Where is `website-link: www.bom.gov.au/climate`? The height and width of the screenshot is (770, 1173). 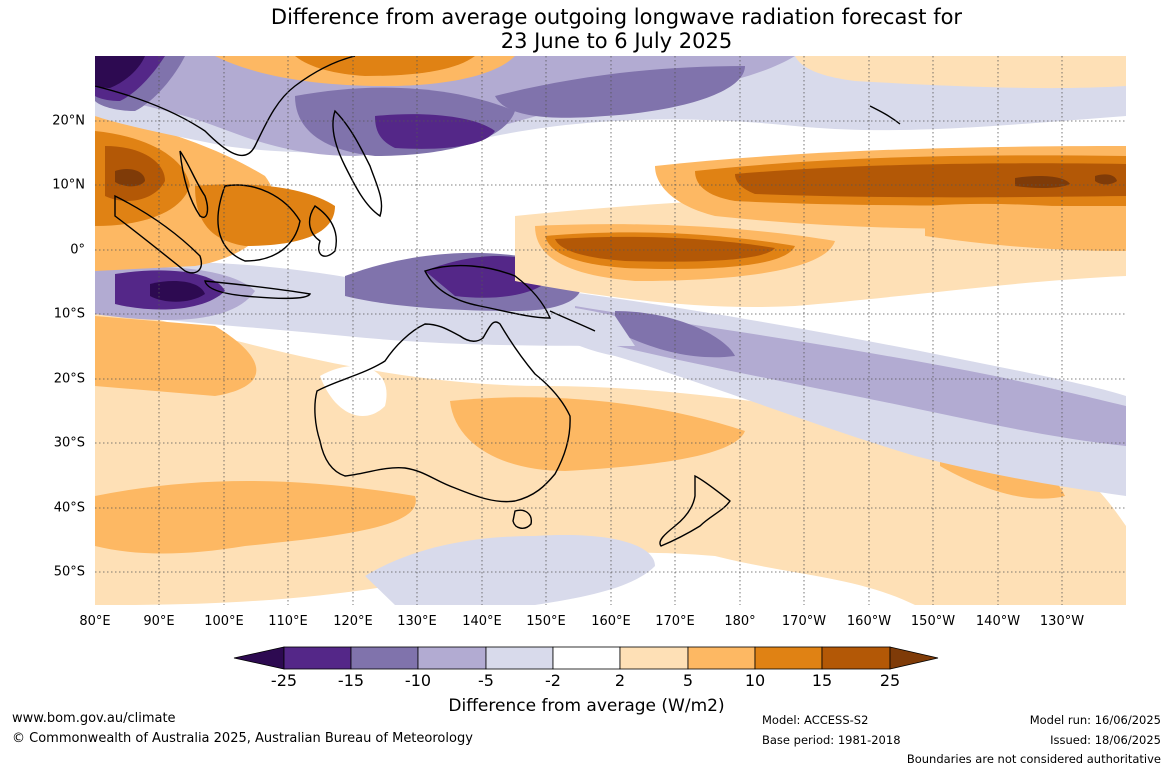
website-link: www.bom.gov.au/climate is located at coordinates (94, 718).